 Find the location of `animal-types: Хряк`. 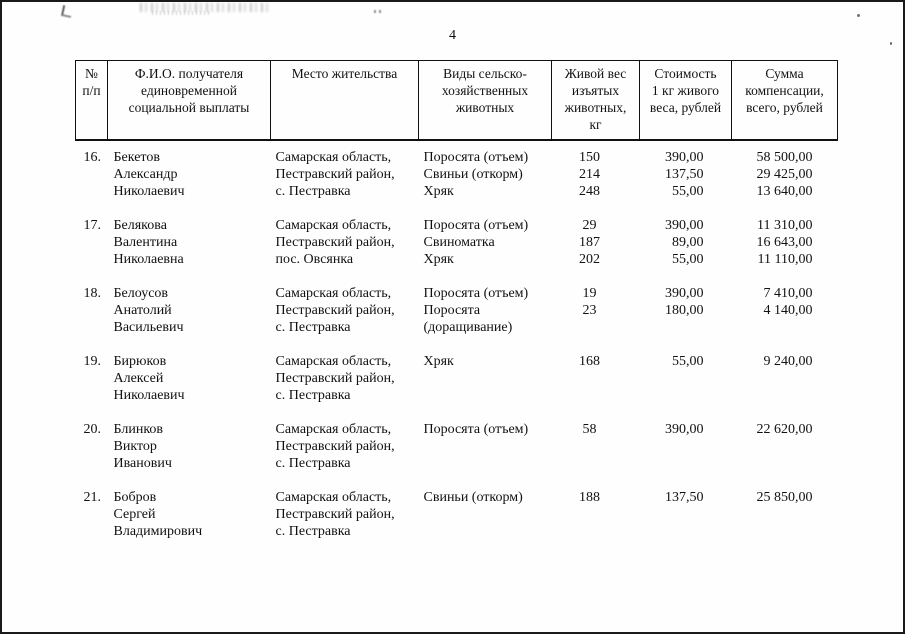

animal-types: Хряк is located at coordinates (438, 361).